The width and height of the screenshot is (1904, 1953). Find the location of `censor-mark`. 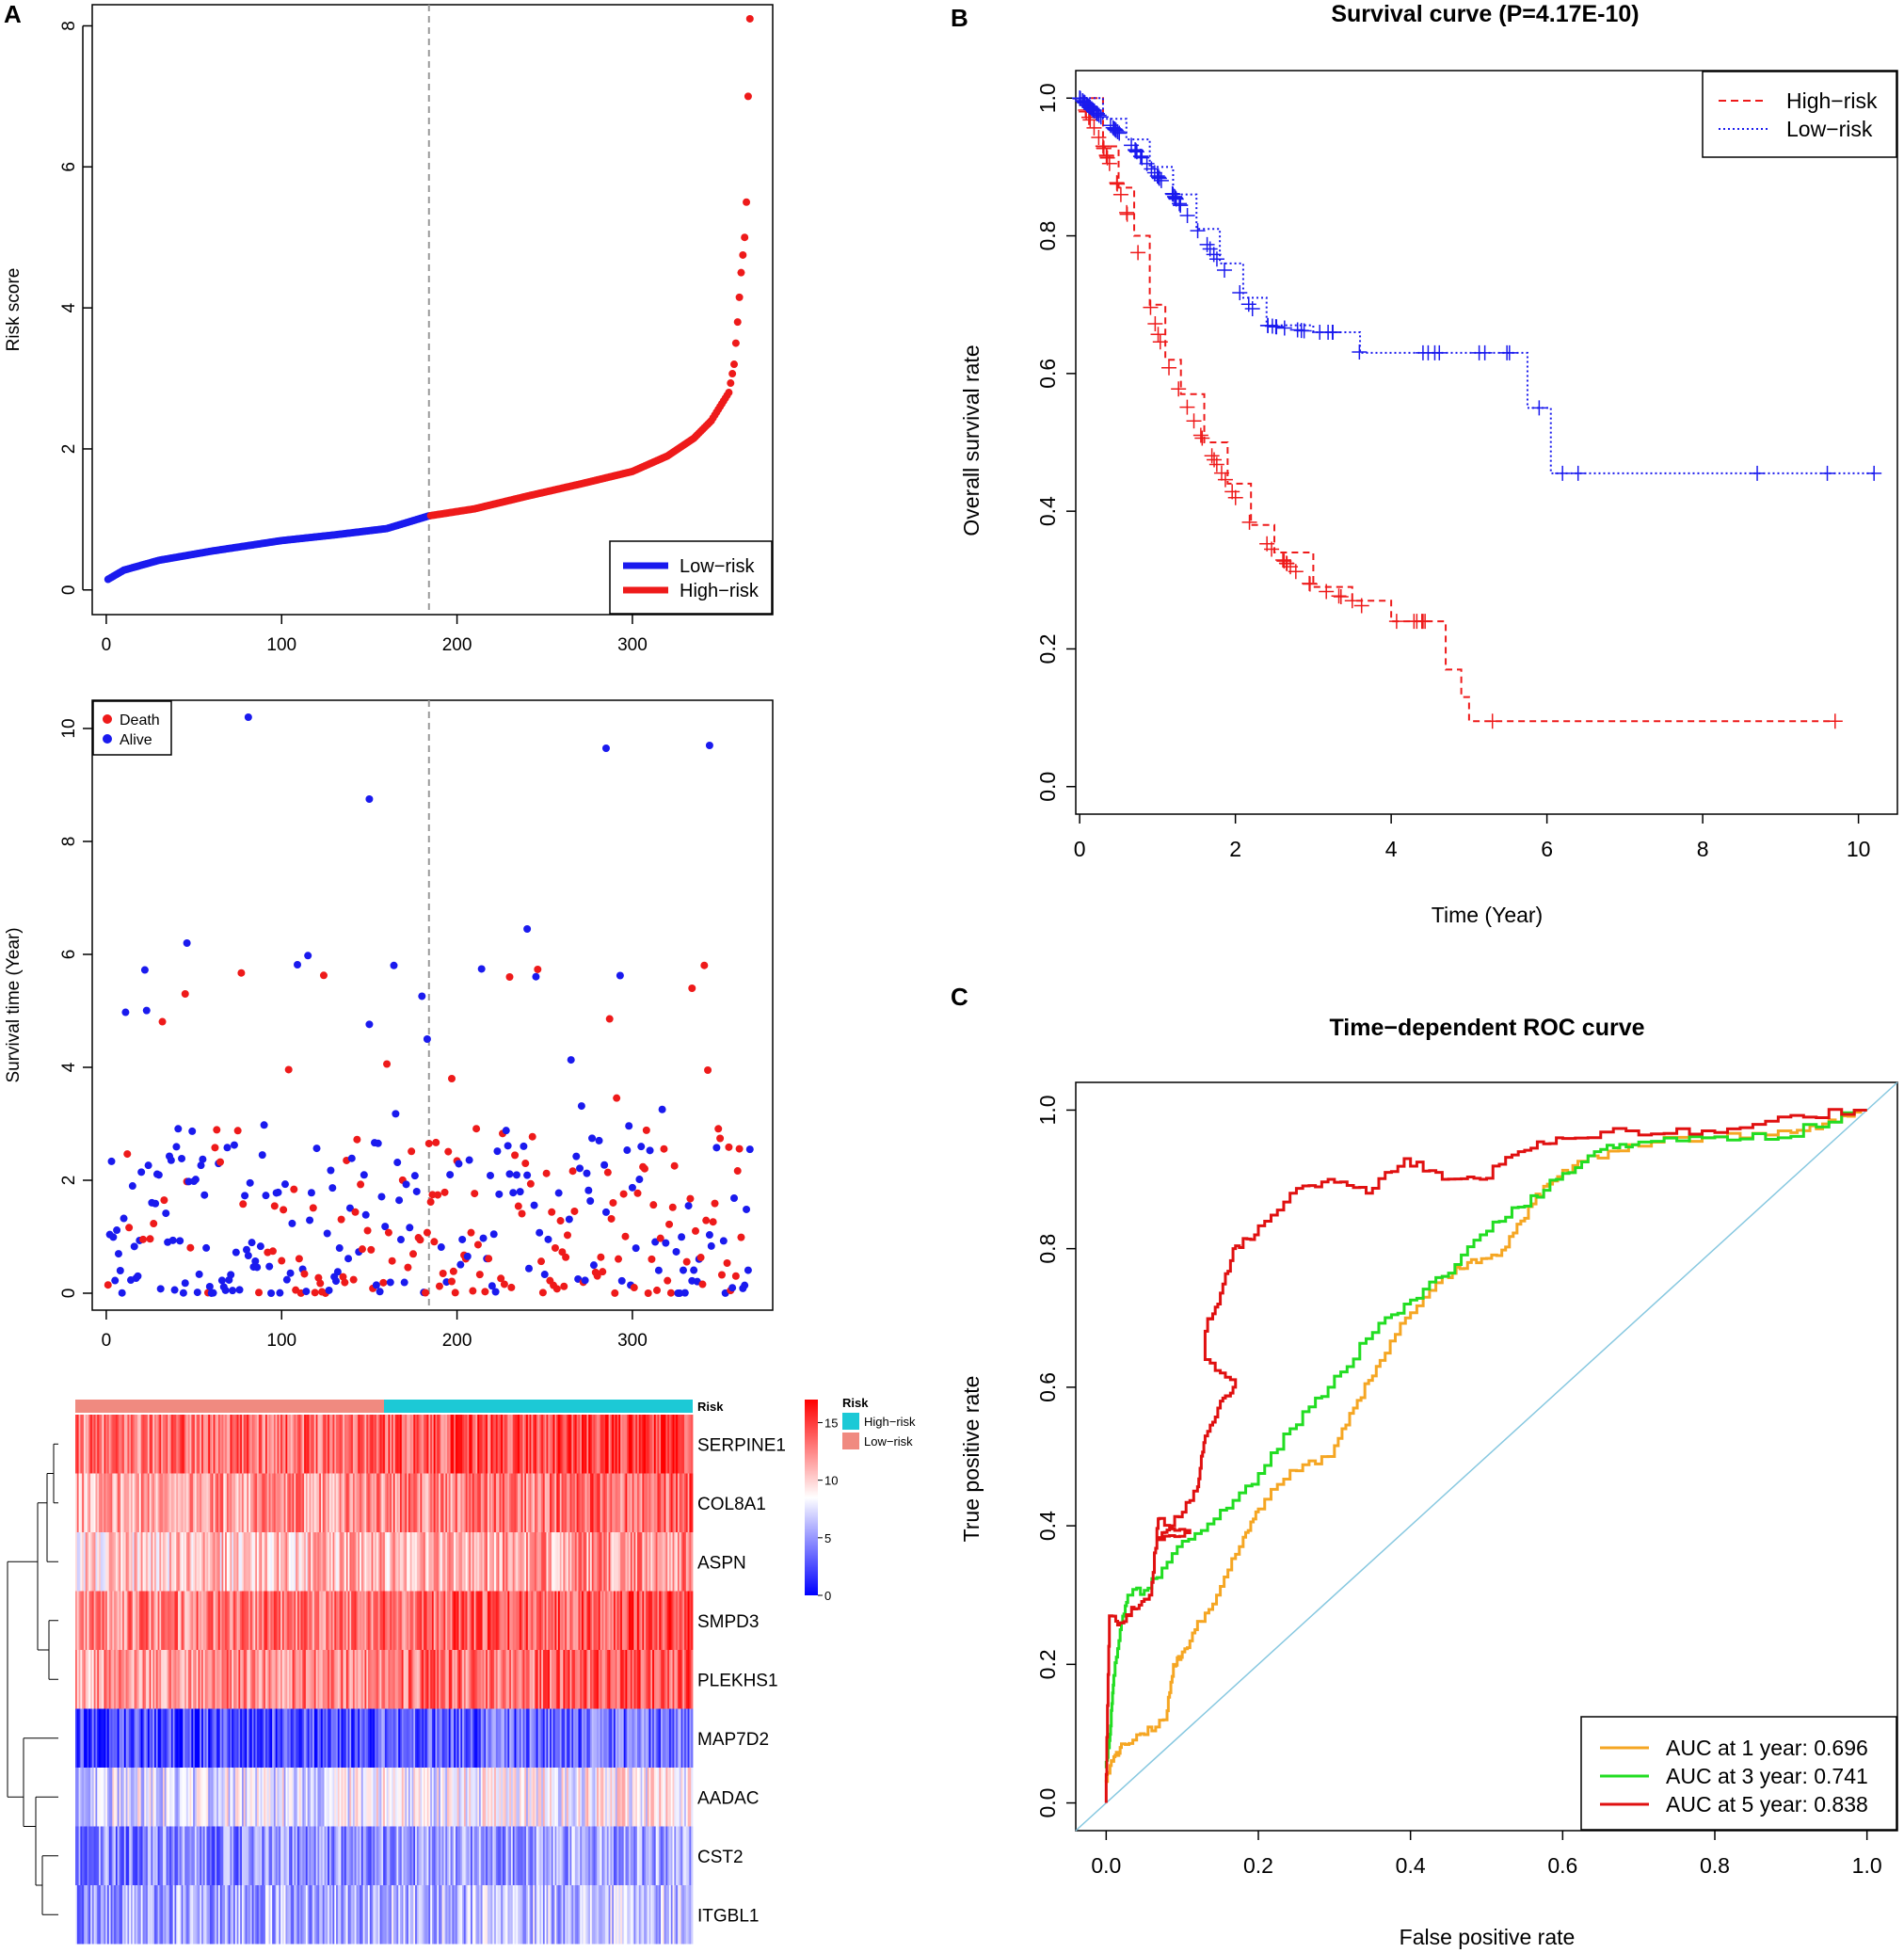

censor-mark is located at coordinates (1198, 231).